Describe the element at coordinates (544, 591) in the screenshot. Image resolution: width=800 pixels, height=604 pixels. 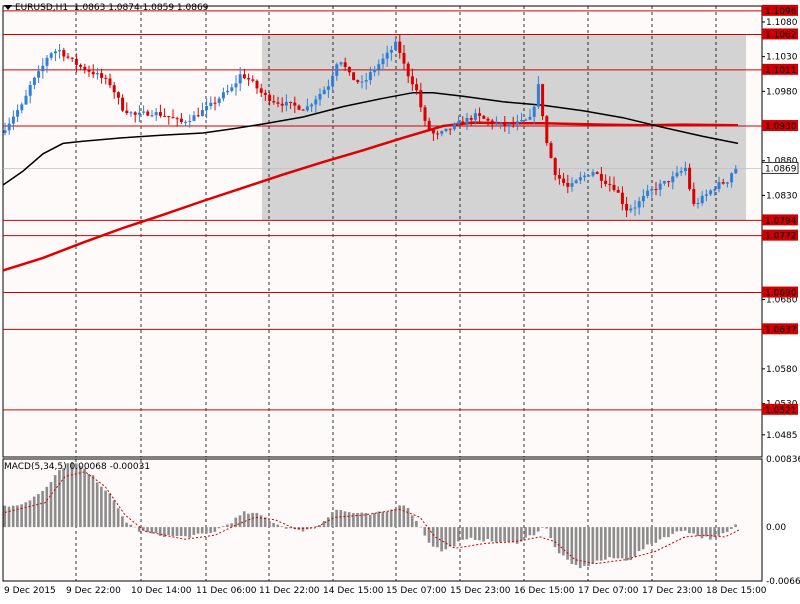
I see `time-label: 16 Dec 15:00` at that location.